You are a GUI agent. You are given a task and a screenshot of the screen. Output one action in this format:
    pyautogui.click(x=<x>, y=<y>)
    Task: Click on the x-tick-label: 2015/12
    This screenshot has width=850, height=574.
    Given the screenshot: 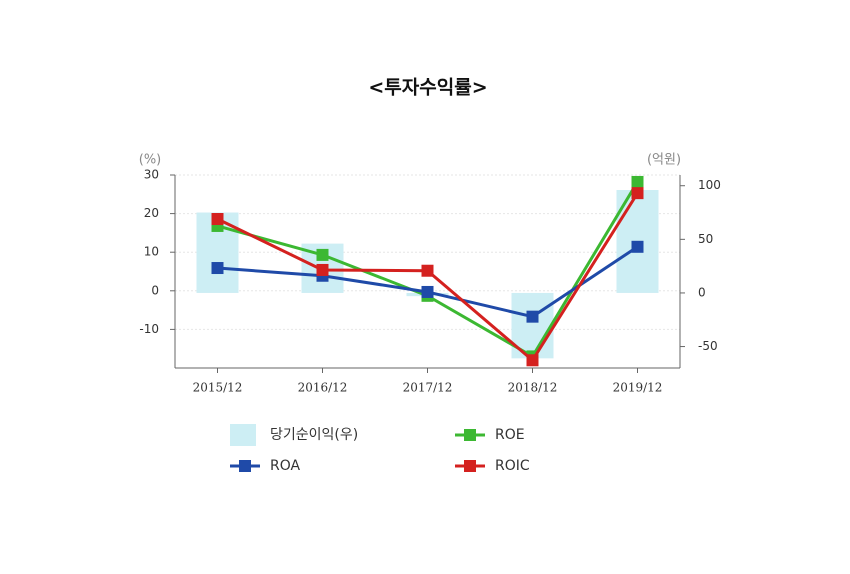 What is the action you would take?
    pyautogui.click(x=218, y=388)
    